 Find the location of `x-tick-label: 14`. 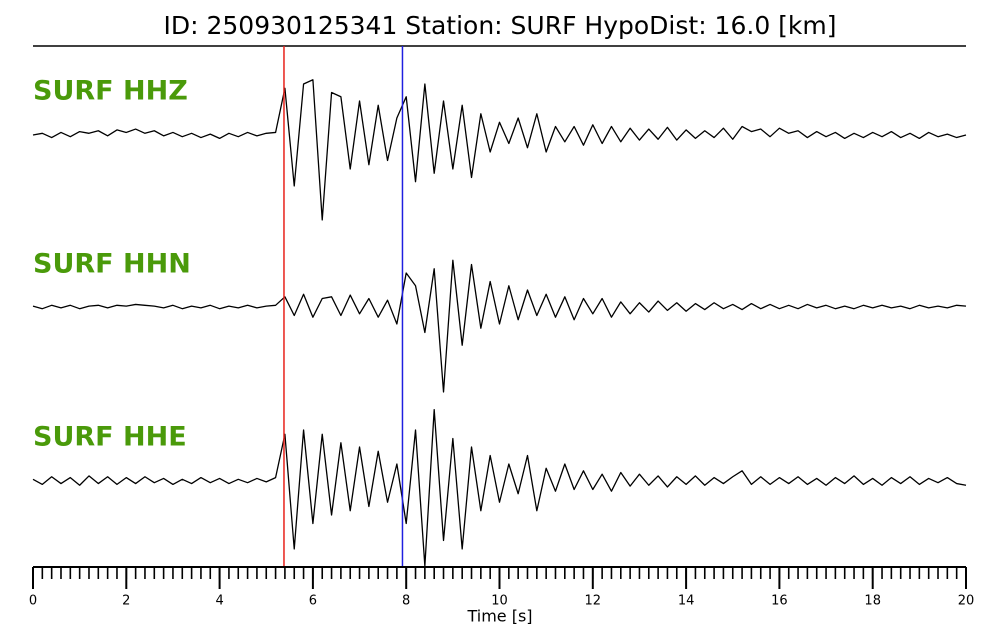

x-tick-label: 14 is located at coordinates (686, 601).